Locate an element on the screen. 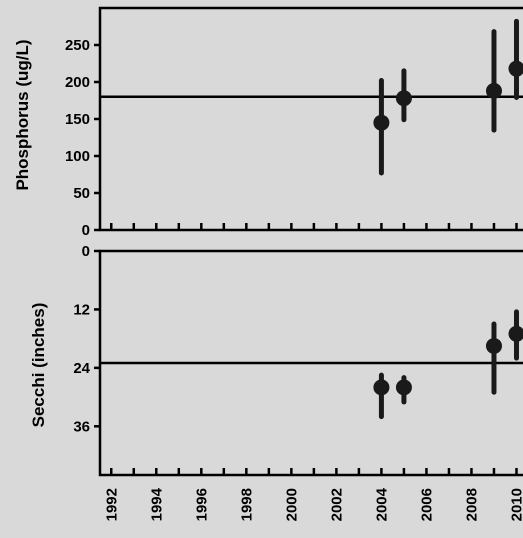 The image size is (523, 538). x-tick-label: 2006 is located at coordinates (426, 504).